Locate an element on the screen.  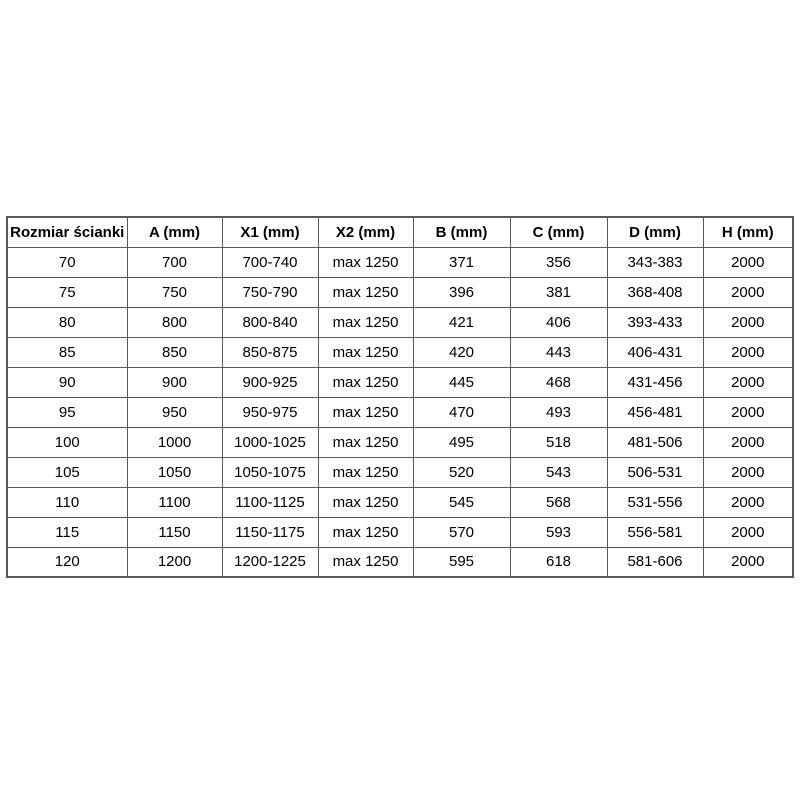
table-cell: 468 is located at coordinates (558, 382).